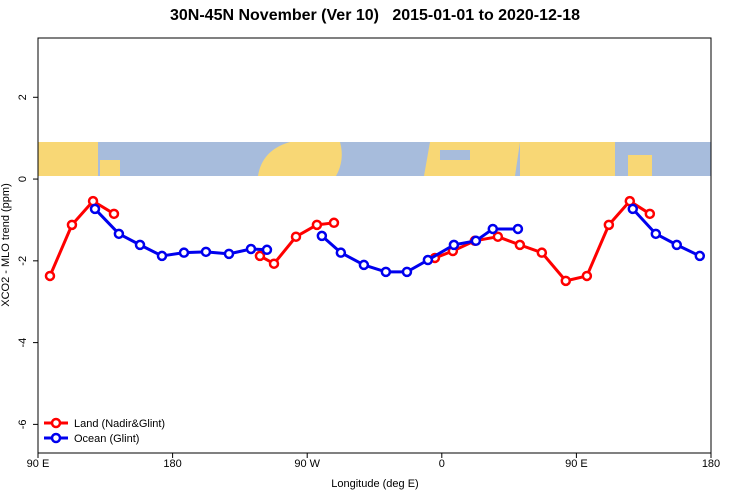 This screenshot has height=500, width=750. Describe the element at coordinates (23, 343) in the screenshot. I see `y-tick-label: -4` at that location.